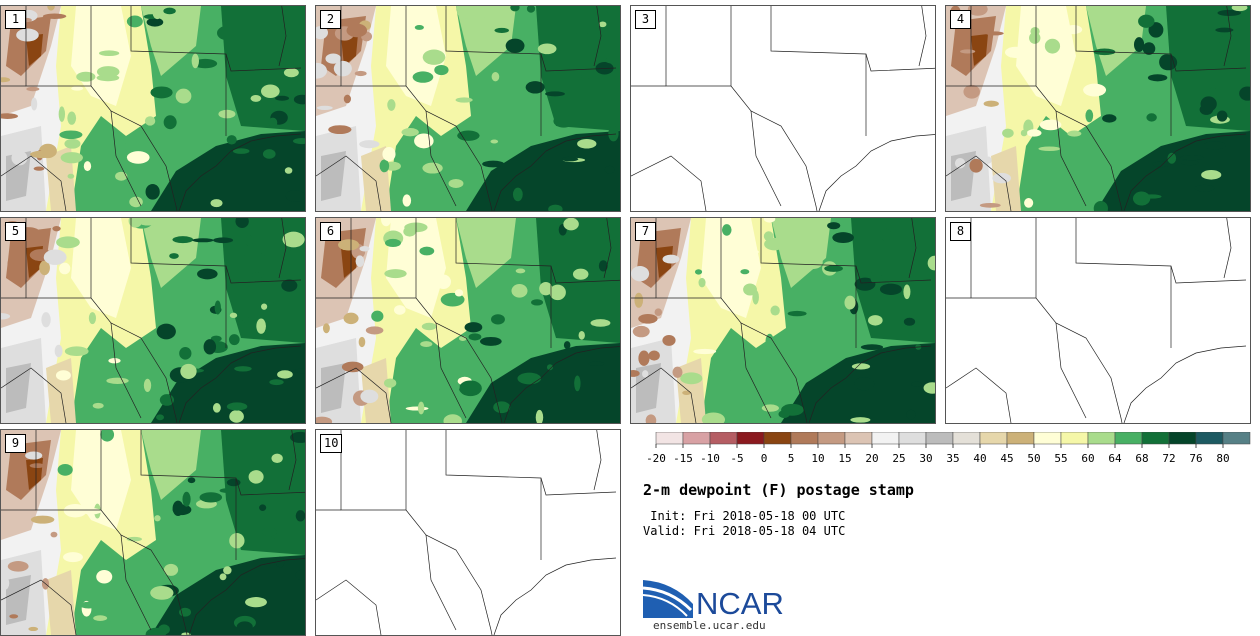 The height and width of the screenshot is (636, 1260). Describe the element at coordinates (468, 108) in the screenshot. I see `ensemble-member-panel: 2` at that location.